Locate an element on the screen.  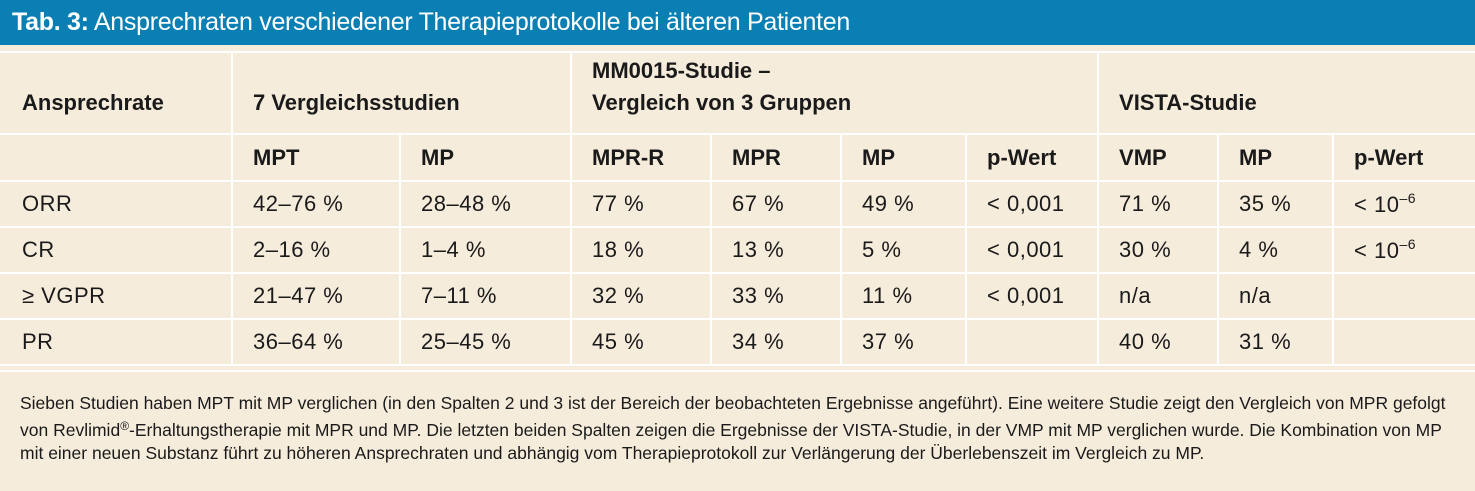
table-cell: 11 % is located at coordinates (904, 296).